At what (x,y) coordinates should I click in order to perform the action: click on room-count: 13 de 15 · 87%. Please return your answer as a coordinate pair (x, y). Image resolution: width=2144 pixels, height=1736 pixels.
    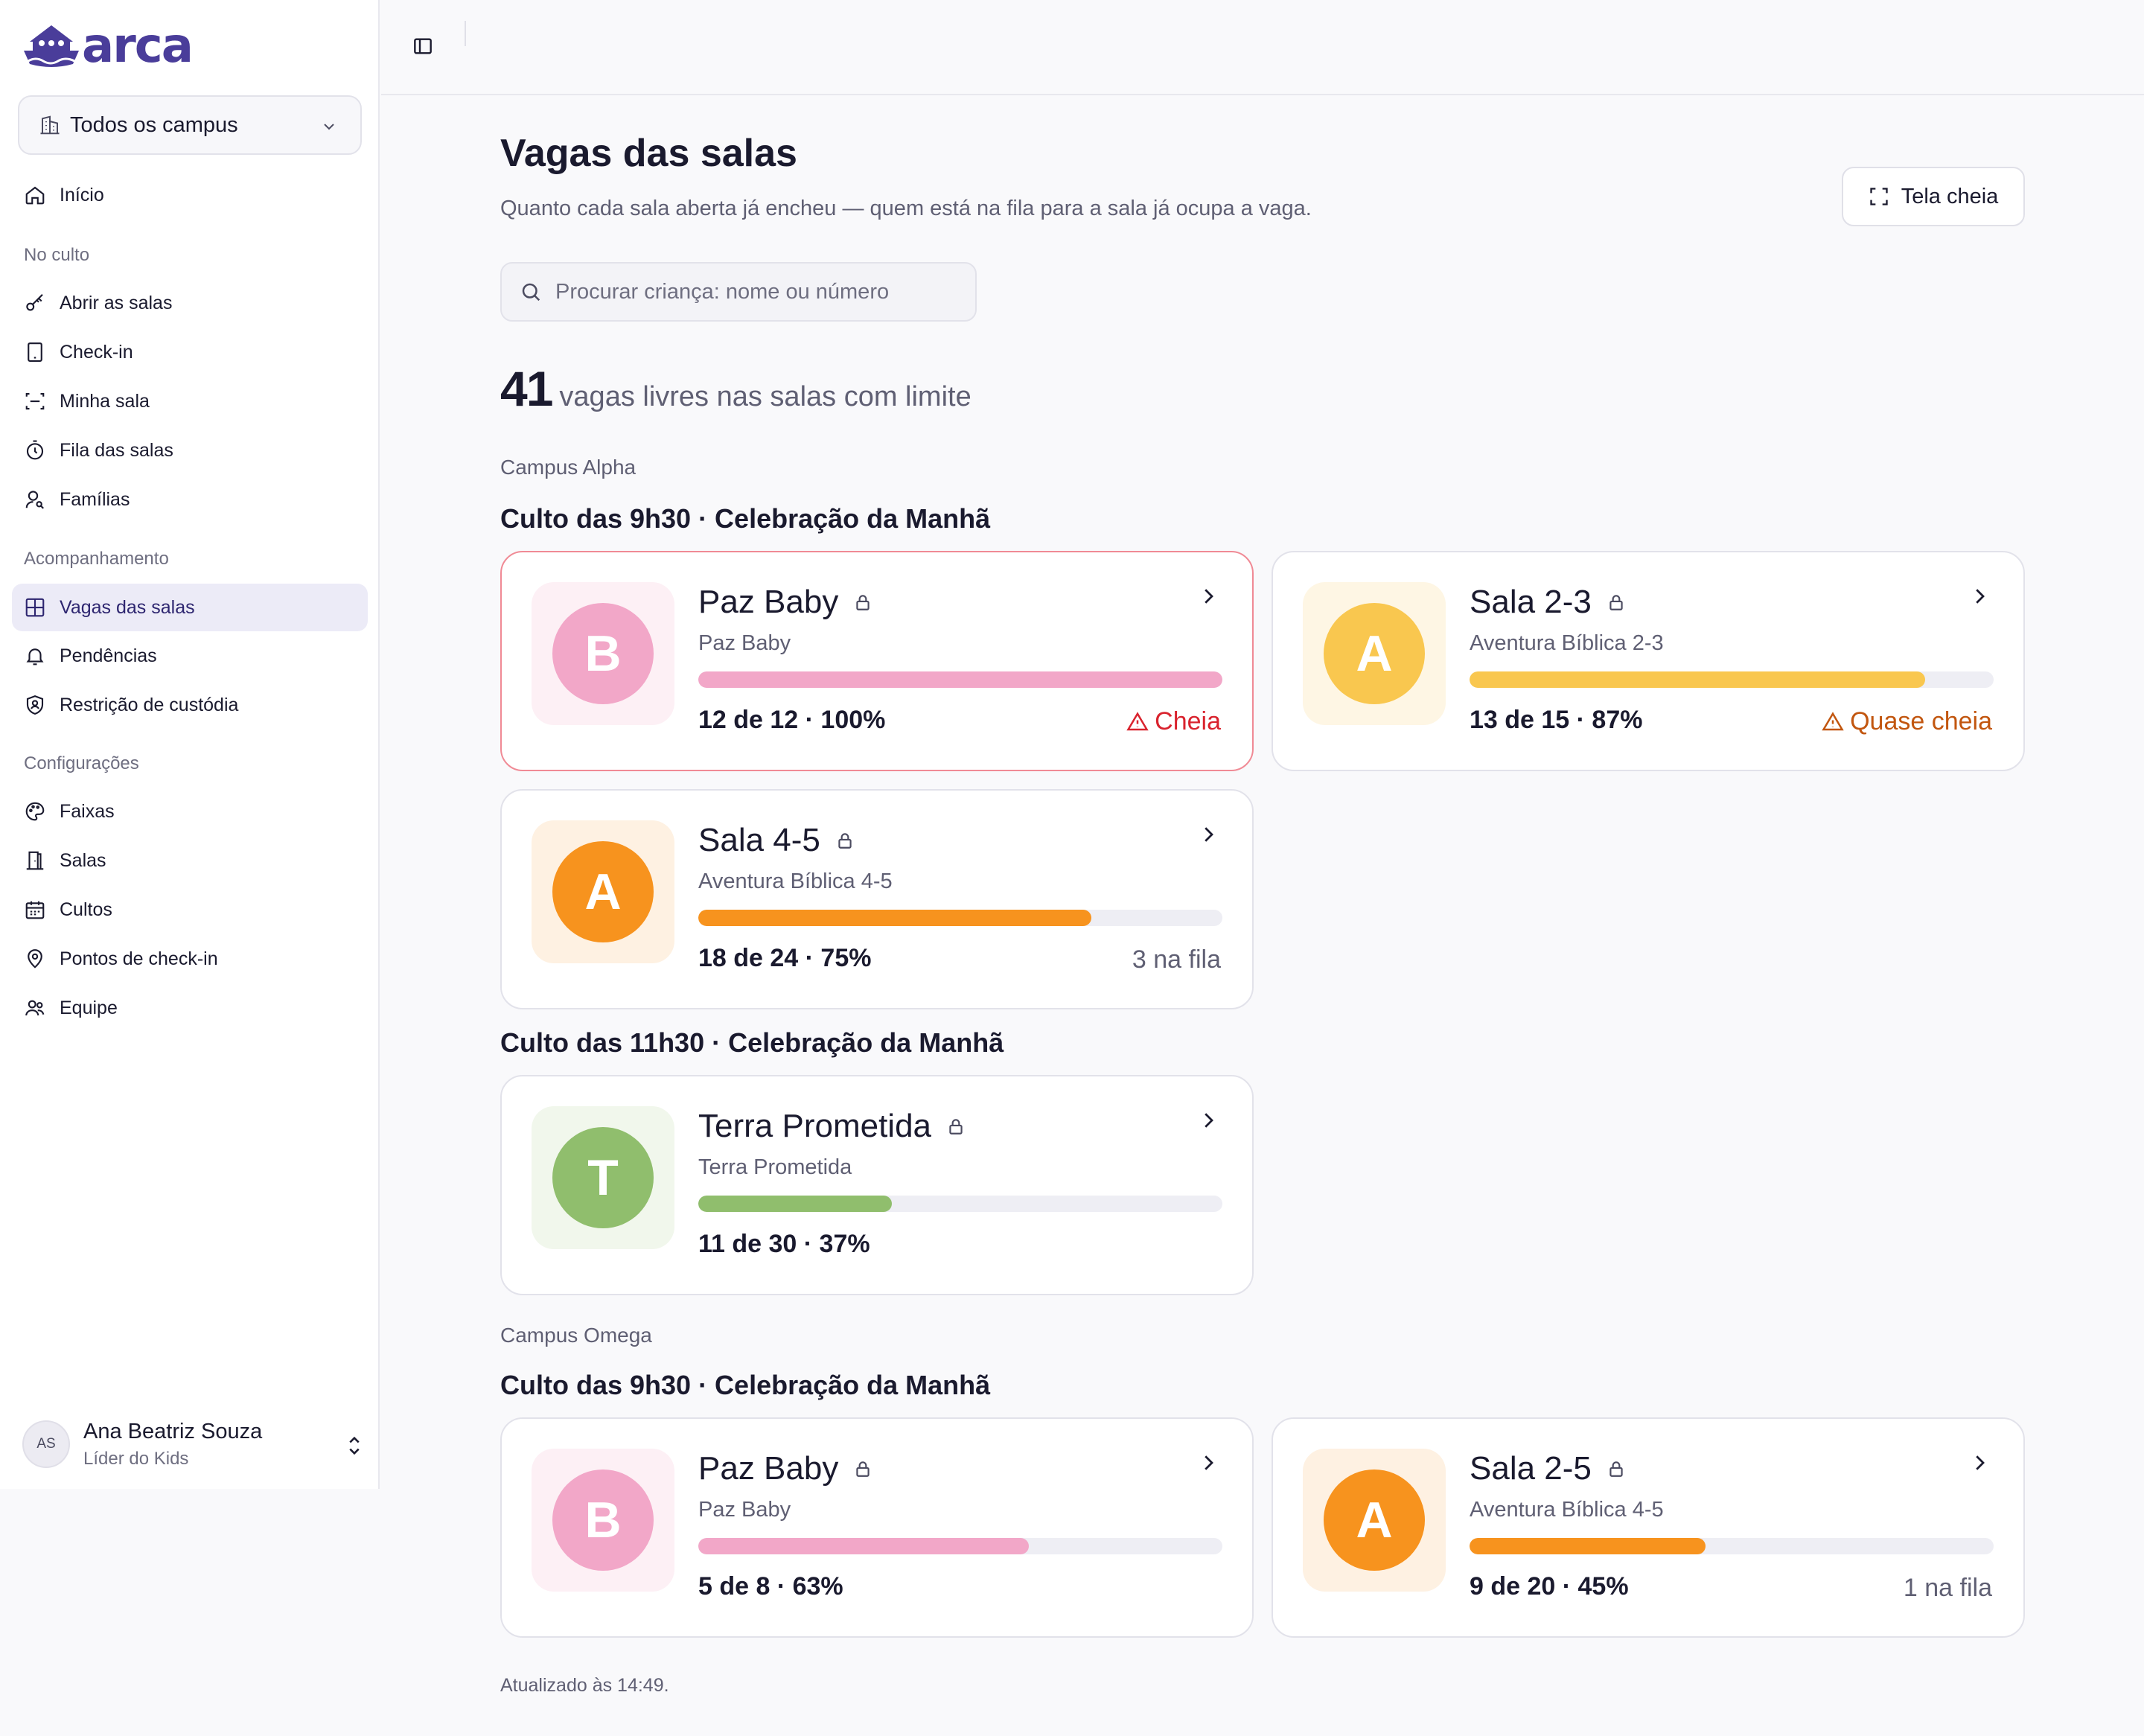
    Looking at the image, I should click on (1556, 720).